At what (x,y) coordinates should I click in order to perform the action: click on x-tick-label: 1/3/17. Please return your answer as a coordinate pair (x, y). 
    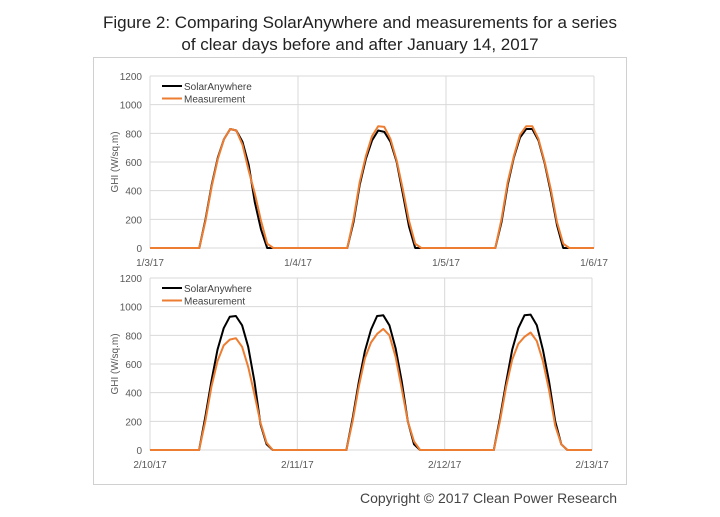
    Looking at the image, I should click on (150, 263).